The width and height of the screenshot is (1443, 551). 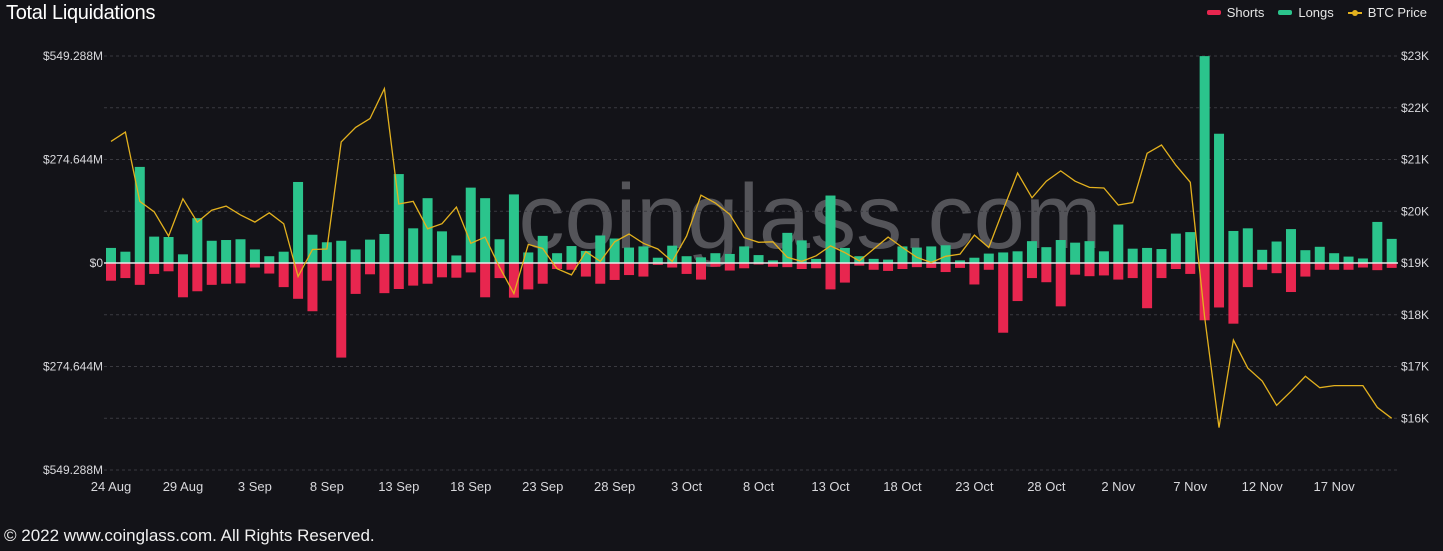 I want to click on x-tick-label: 23 Sep, so click(x=542, y=486).